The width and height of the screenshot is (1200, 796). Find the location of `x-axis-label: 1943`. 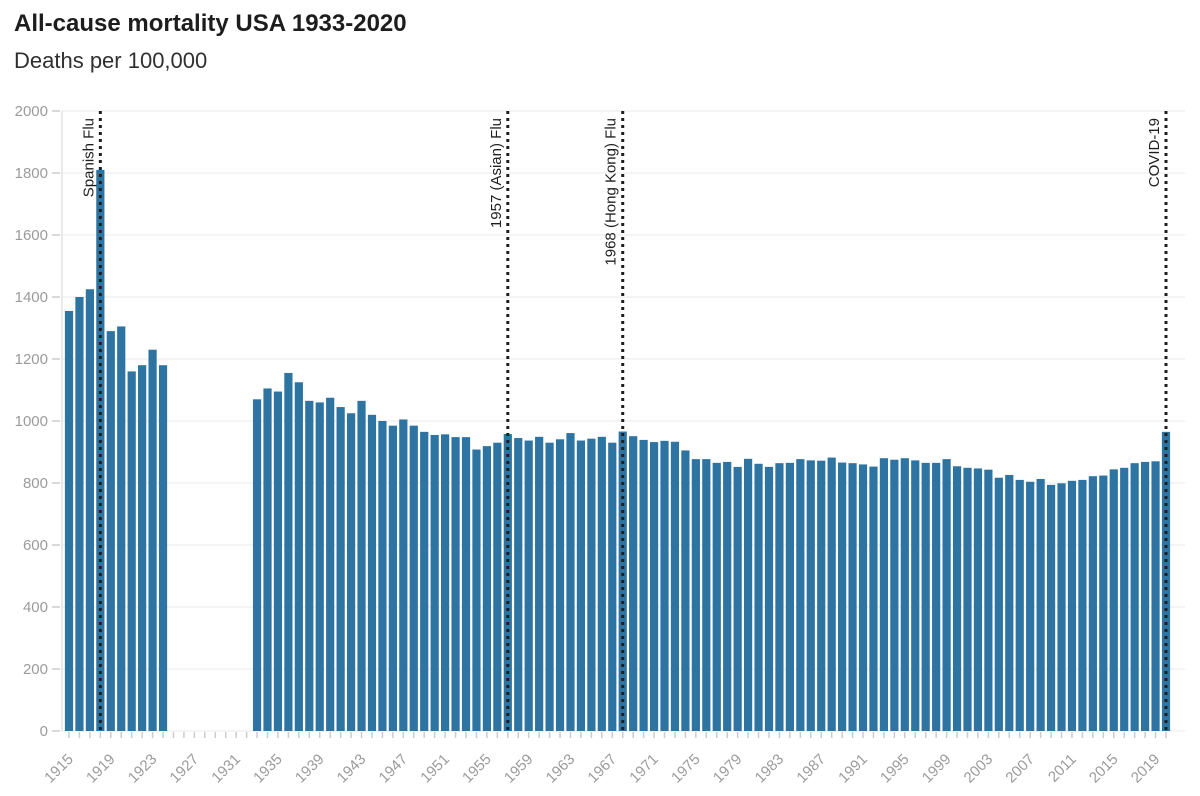

x-axis-label: 1943 is located at coordinates (352, 769).